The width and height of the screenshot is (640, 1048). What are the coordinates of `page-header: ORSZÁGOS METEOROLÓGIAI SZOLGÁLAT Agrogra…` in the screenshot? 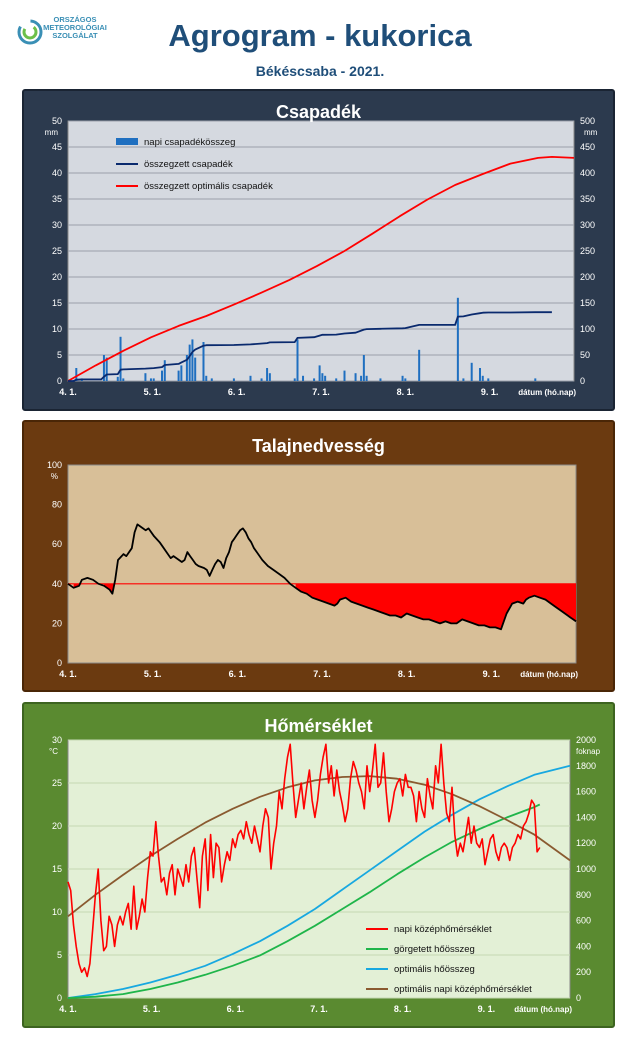 It's located at (320, 44).